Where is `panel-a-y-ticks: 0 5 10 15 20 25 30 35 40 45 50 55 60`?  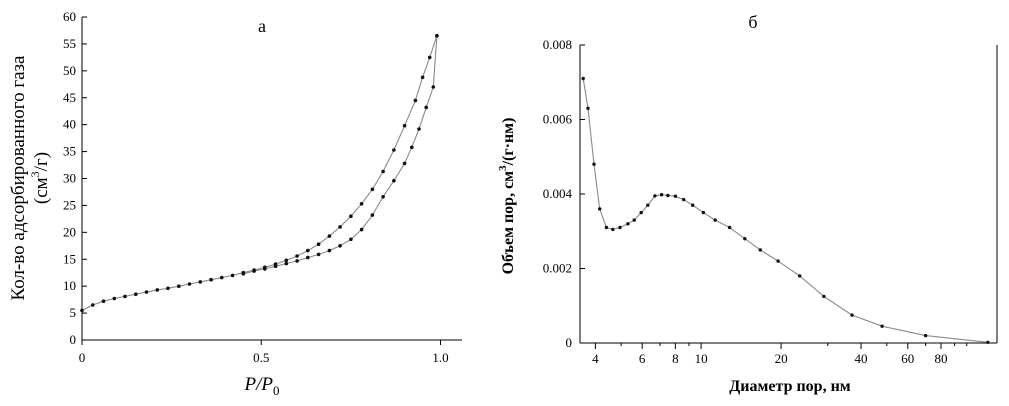 panel-a-y-ticks: 0 5 10 15 20 25 30 35 40 45 50 55 60 is located at coordinates (75, 178).